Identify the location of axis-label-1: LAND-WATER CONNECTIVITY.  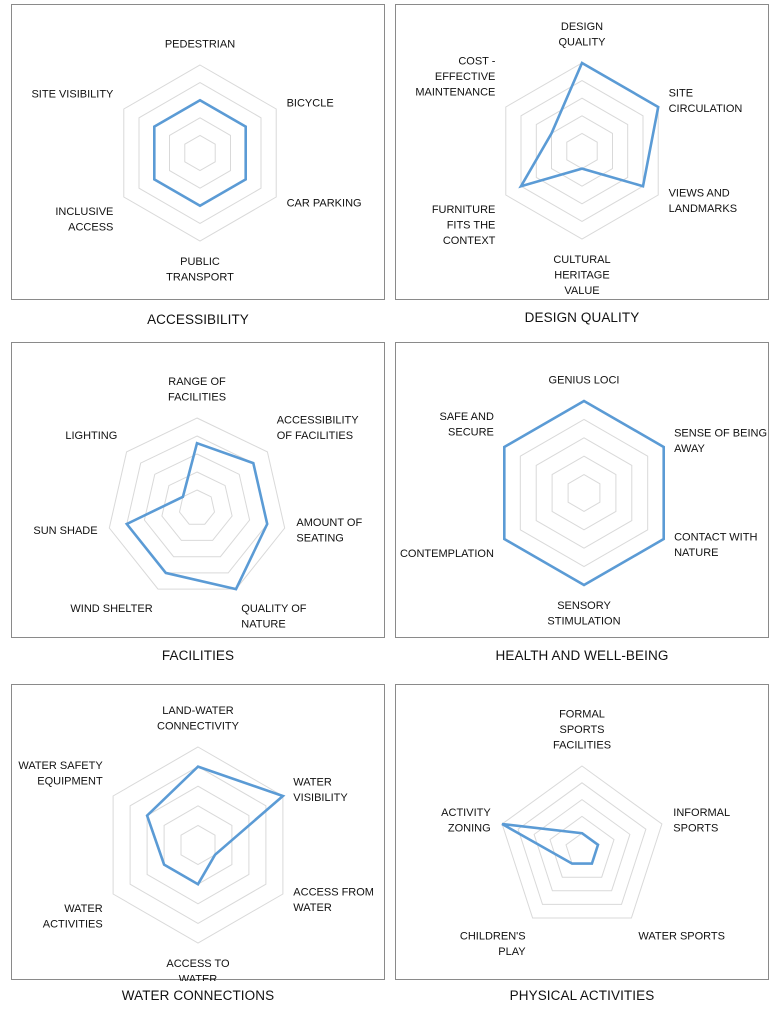
(198, 719).